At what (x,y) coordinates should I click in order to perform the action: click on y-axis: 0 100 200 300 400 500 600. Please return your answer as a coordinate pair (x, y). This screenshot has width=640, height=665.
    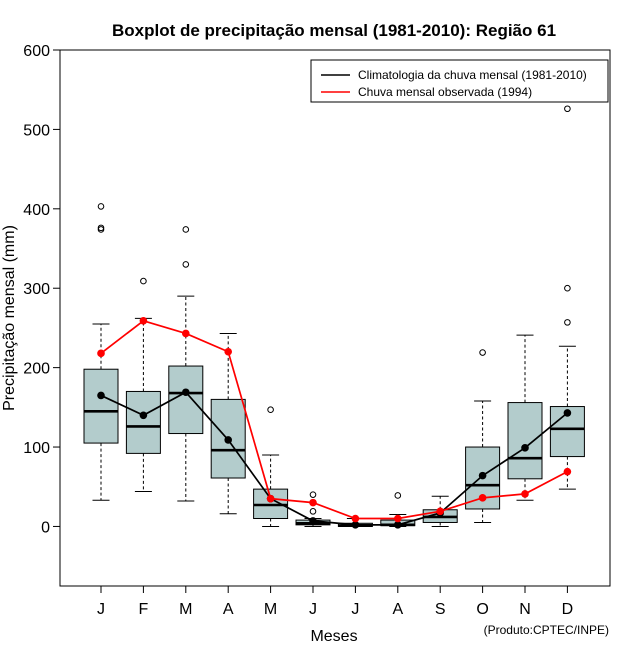
    Looking at the image, I should click on (41, 289).